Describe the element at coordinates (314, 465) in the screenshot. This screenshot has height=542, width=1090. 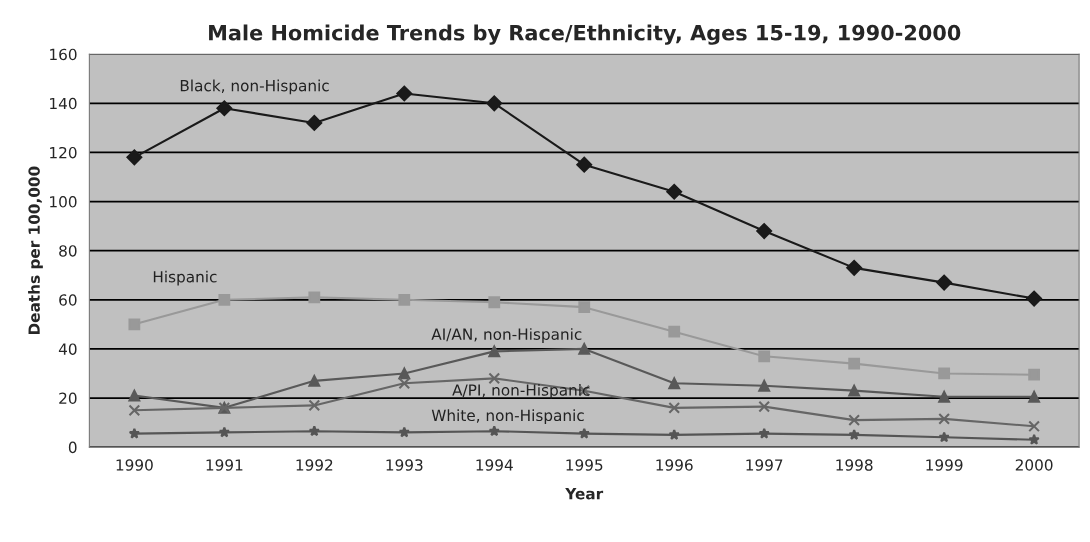
I see `x-tick-label: 1992` at that location.